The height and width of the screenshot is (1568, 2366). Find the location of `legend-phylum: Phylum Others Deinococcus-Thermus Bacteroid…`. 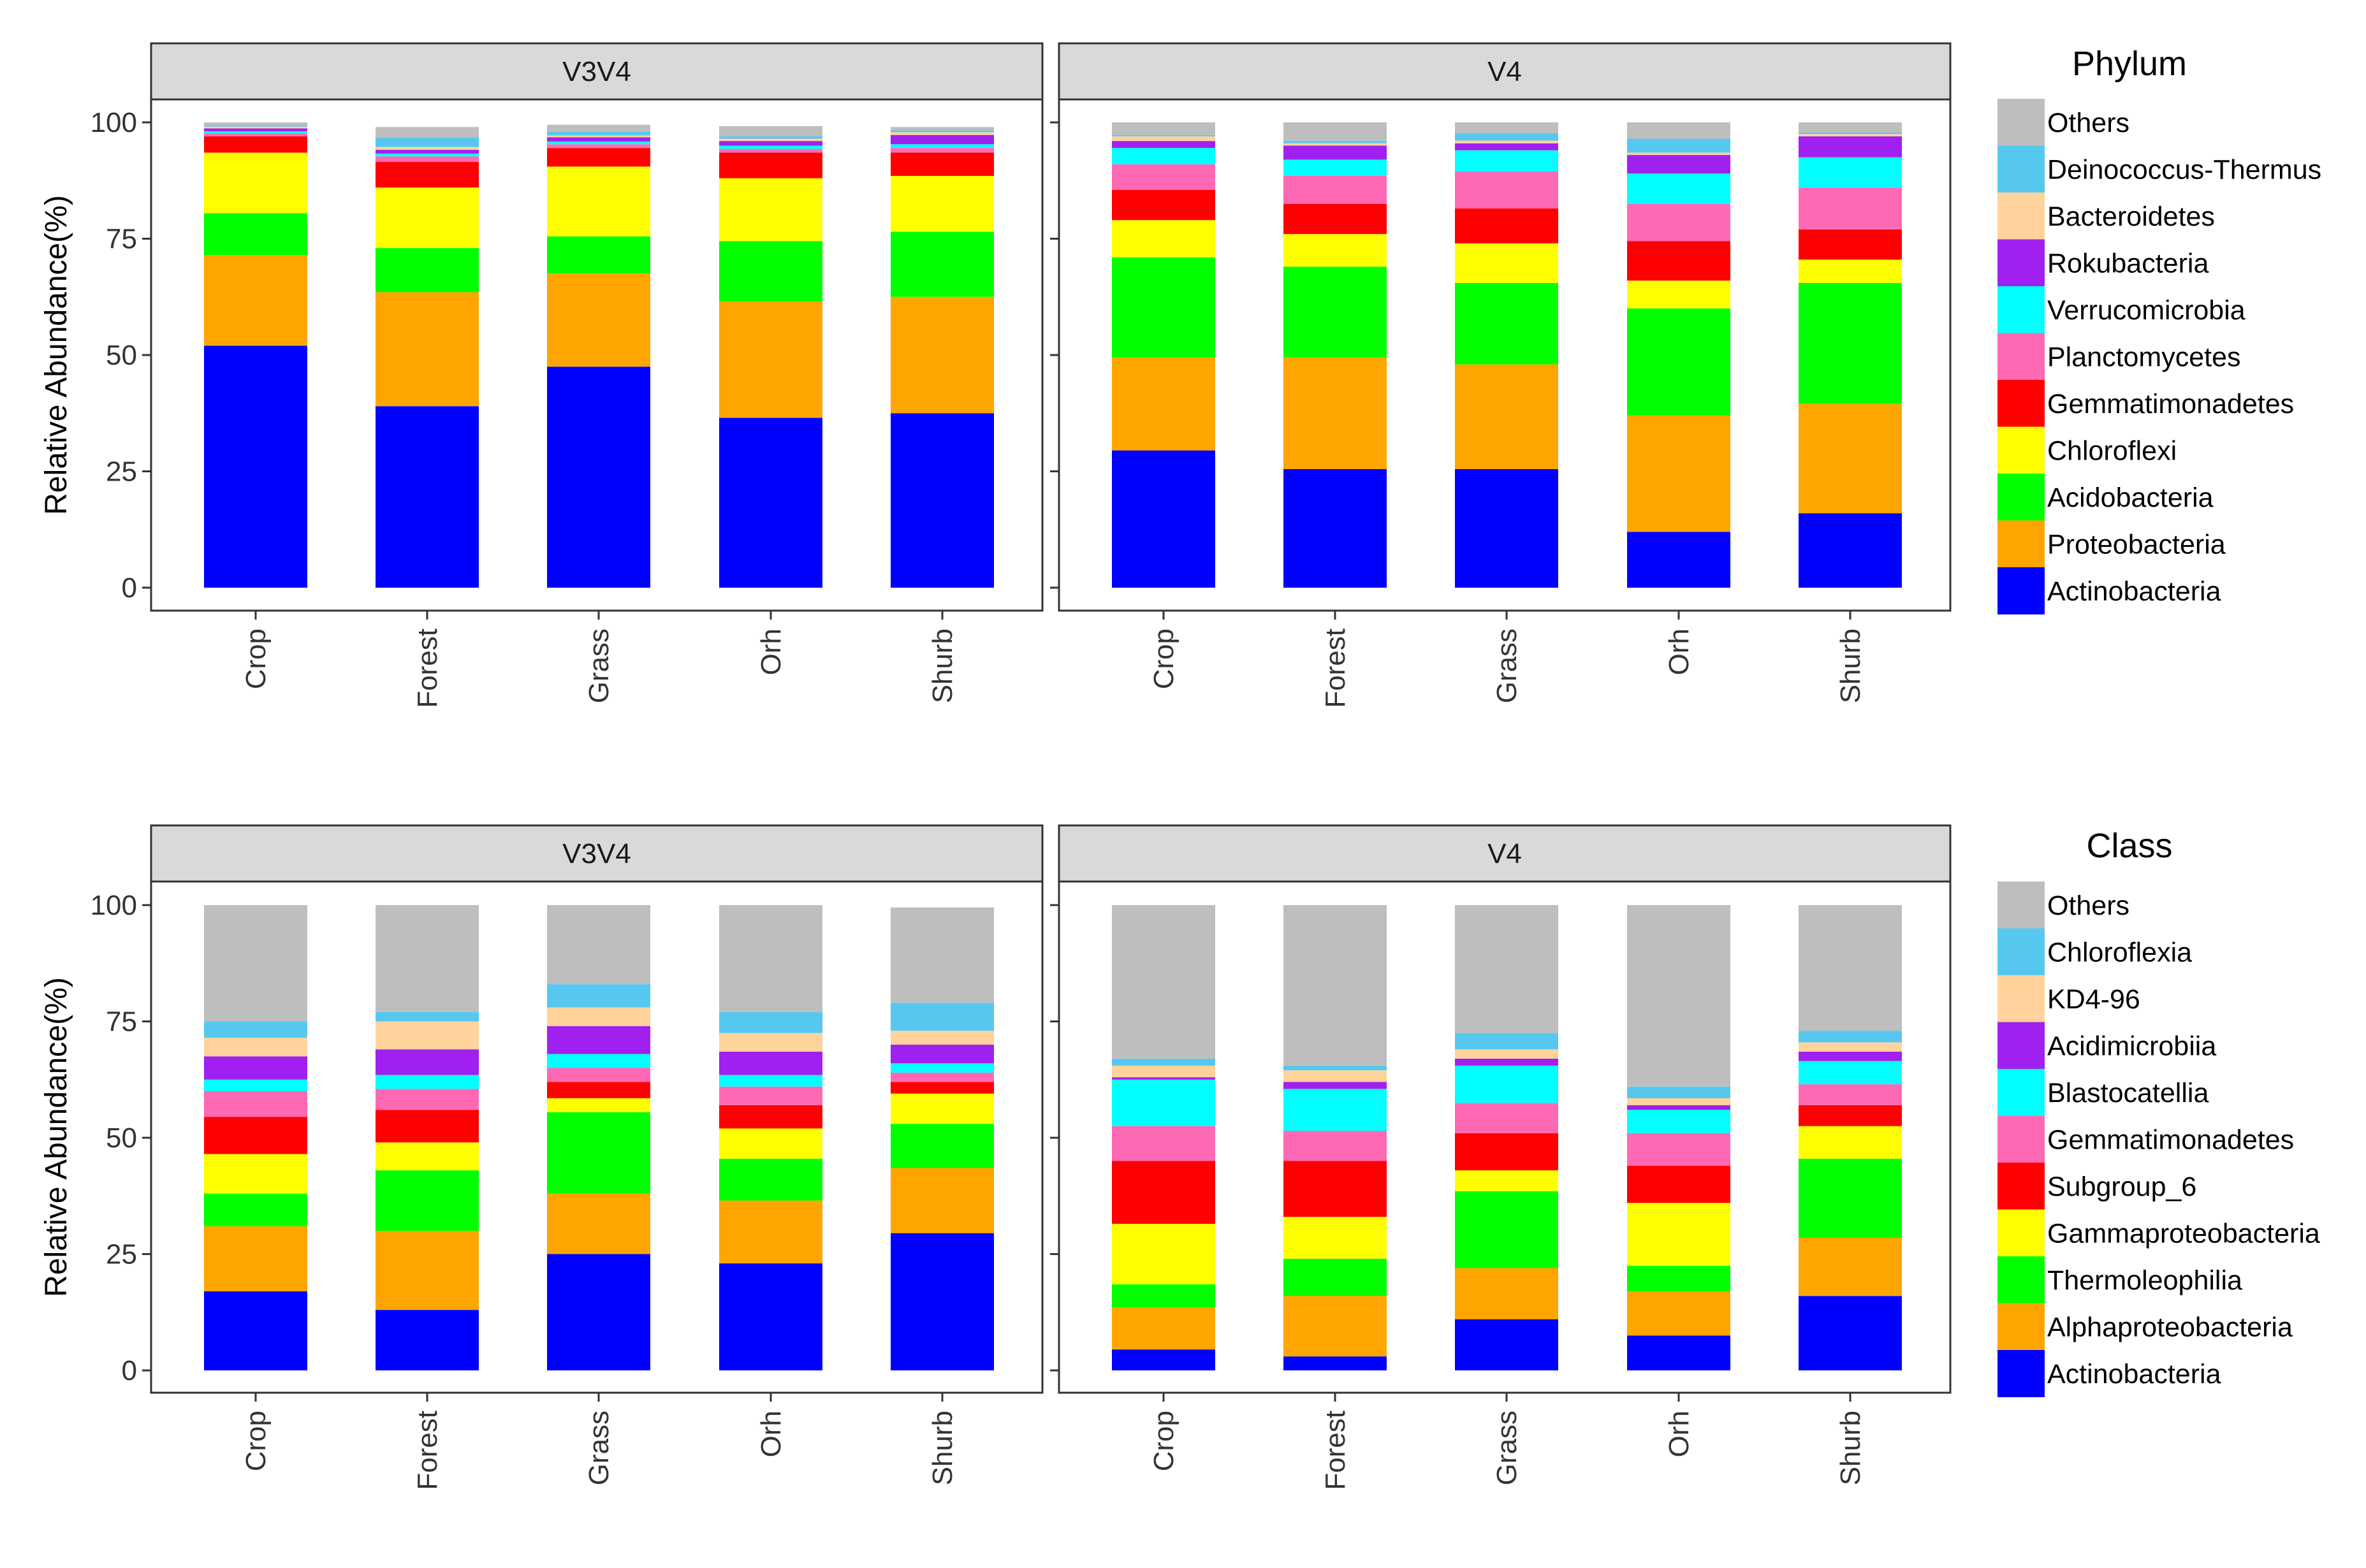

legend-phylum: Phylum Others Deinococcus-Thermus Bacteroid… is located at coordinates (2159, 330).